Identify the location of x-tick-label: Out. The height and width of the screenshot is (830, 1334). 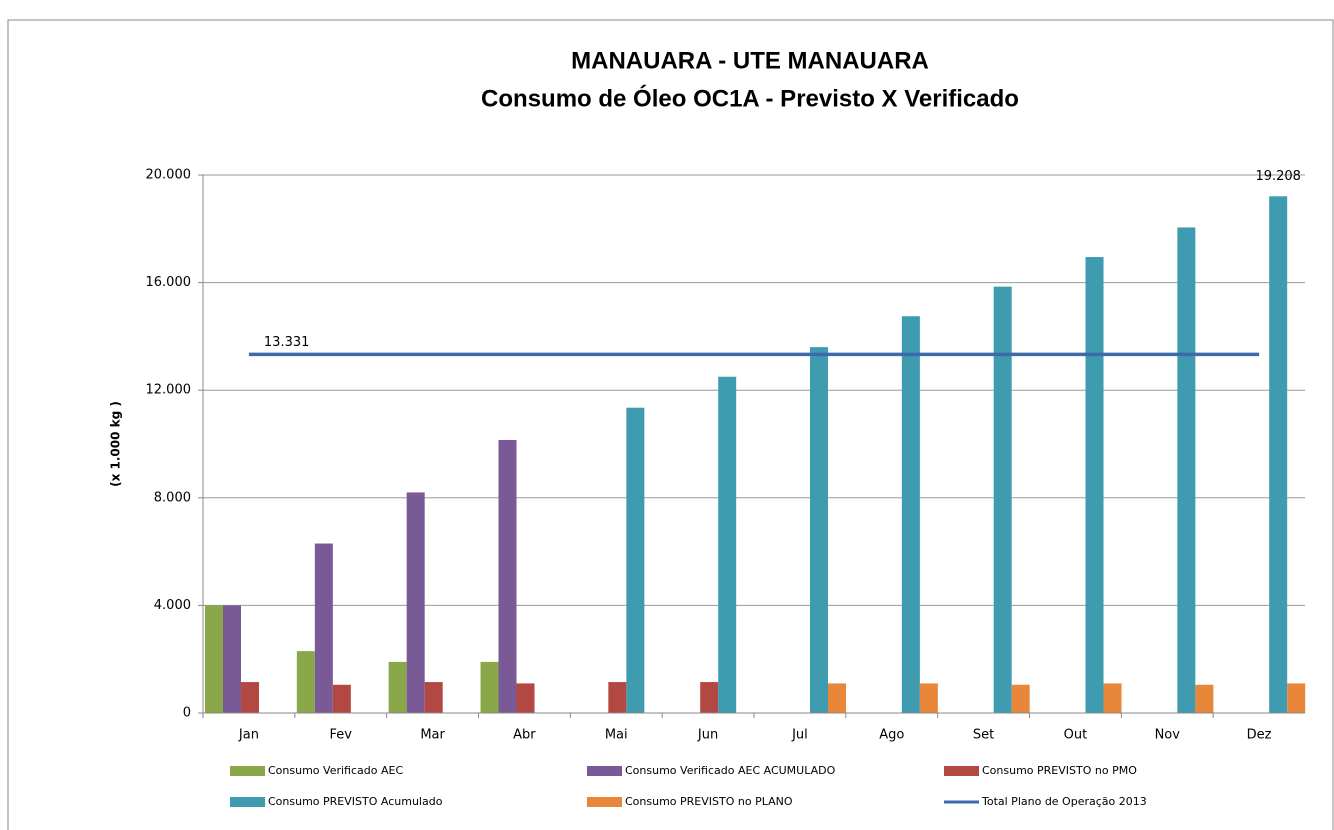
(1076, 735).